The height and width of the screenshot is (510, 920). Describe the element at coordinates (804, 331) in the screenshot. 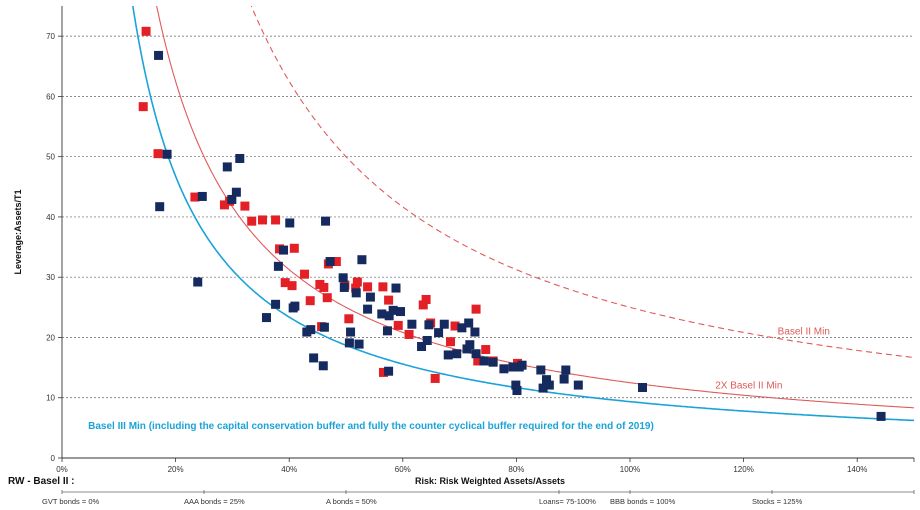

I see `curve-label: Basel II Min` at that location.